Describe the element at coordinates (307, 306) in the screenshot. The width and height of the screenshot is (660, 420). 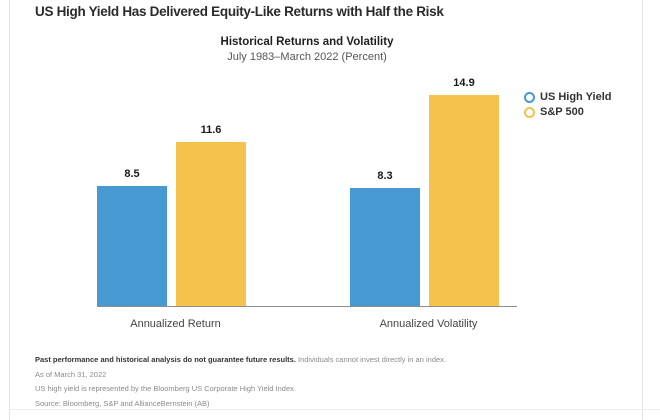
I see `x-axis-line` at that location.